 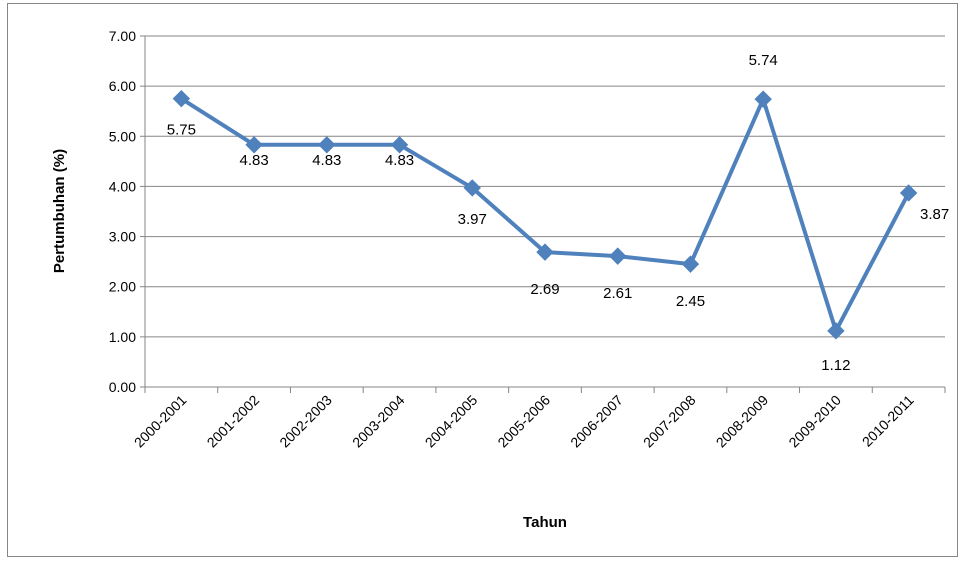 I want to click on data-label: 5.74, so click(x=763, y=60).